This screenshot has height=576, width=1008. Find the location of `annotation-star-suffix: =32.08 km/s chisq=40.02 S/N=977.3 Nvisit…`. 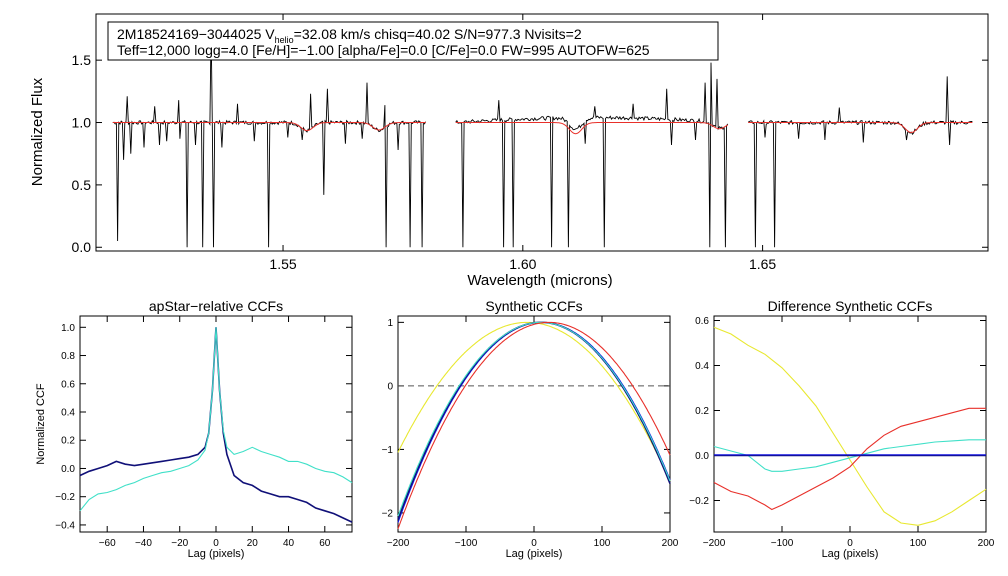

annotation-star-suffix: =32.08 km/s chisq=40.02 S/N=977.3 Nvisit… is located at coordinates (438, 34).